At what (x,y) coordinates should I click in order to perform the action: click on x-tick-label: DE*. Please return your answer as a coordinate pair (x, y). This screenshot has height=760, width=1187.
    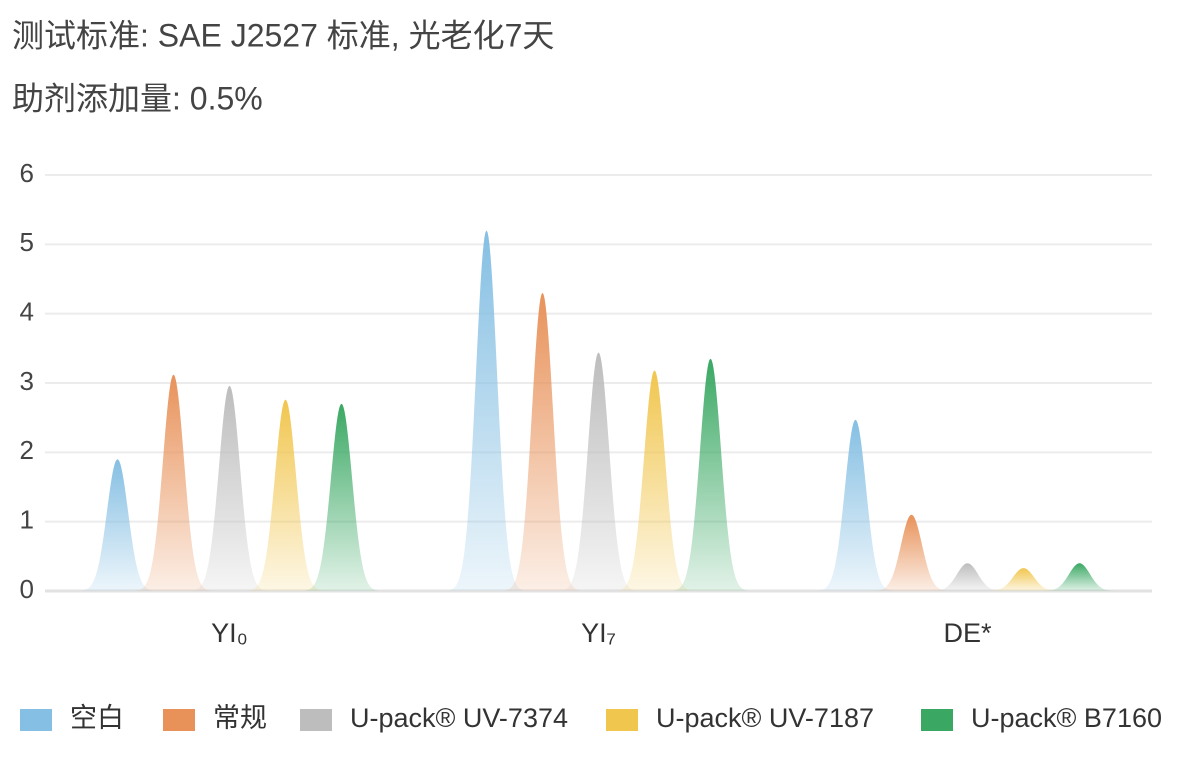
    Looking at the image, I should click on (967, 633).